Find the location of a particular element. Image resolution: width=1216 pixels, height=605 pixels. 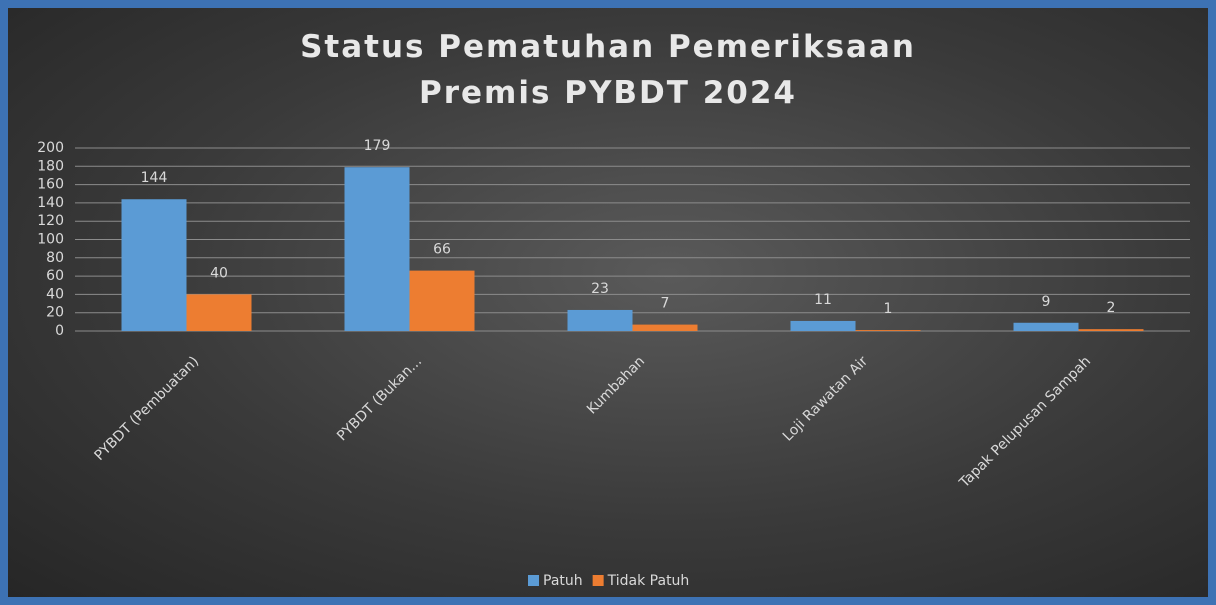

data-label: 179 is located at coordinates (377, 146).